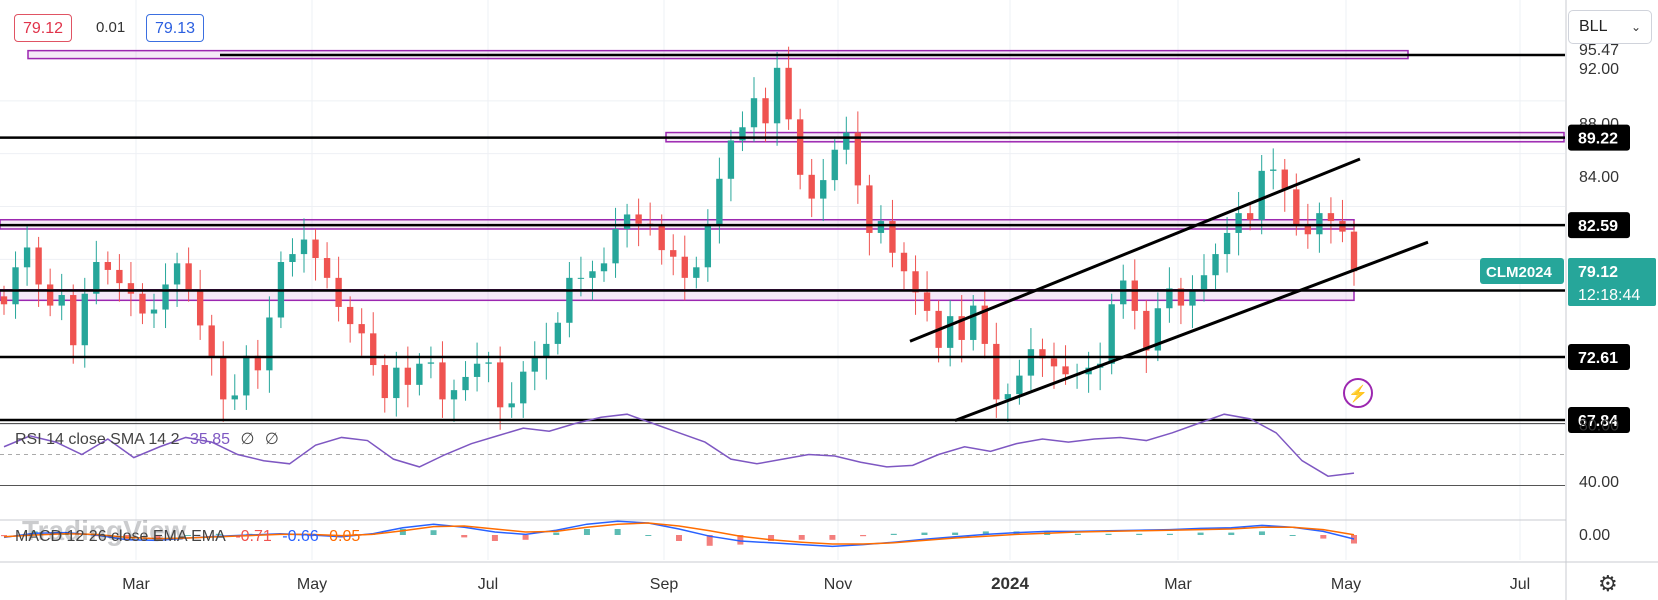 The image size is (1658, 600). Describe the element at coordinates (1599, 420) in the screenshot. I see `level-label-bg` at that location.